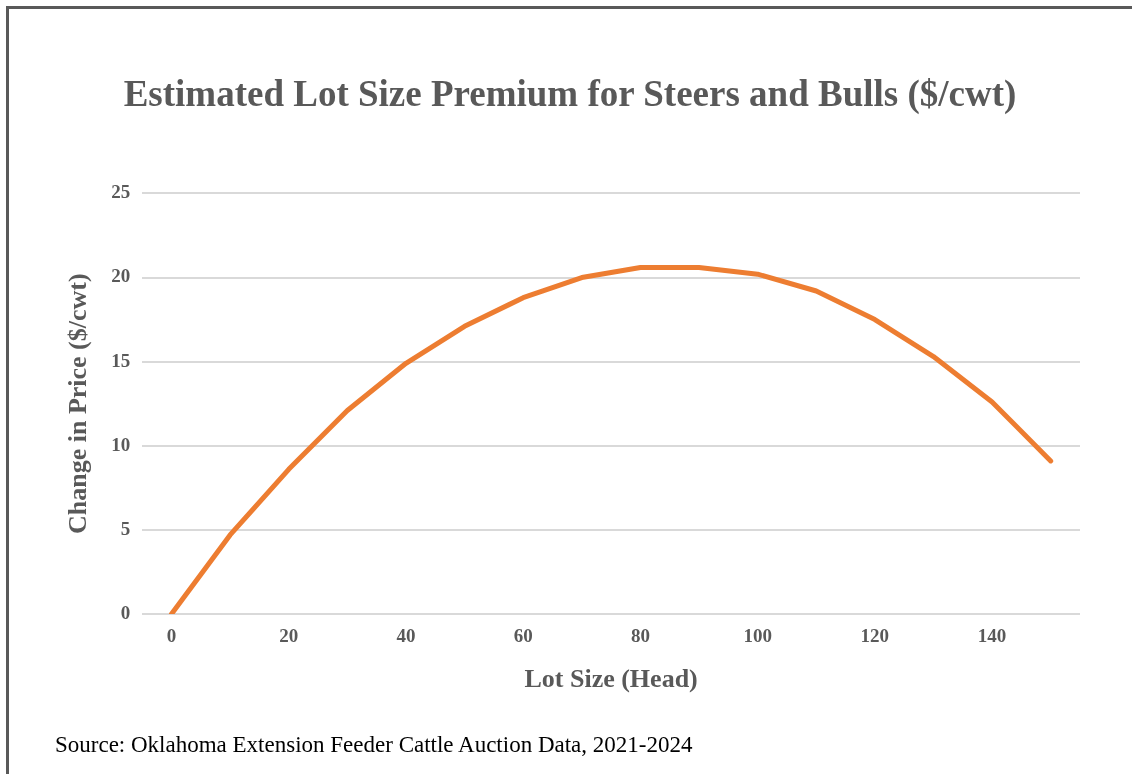 The height and width of the screenshot is (774, 1132). I want to click on x-axis-title: Lot Size (Head), so click(611, 679).